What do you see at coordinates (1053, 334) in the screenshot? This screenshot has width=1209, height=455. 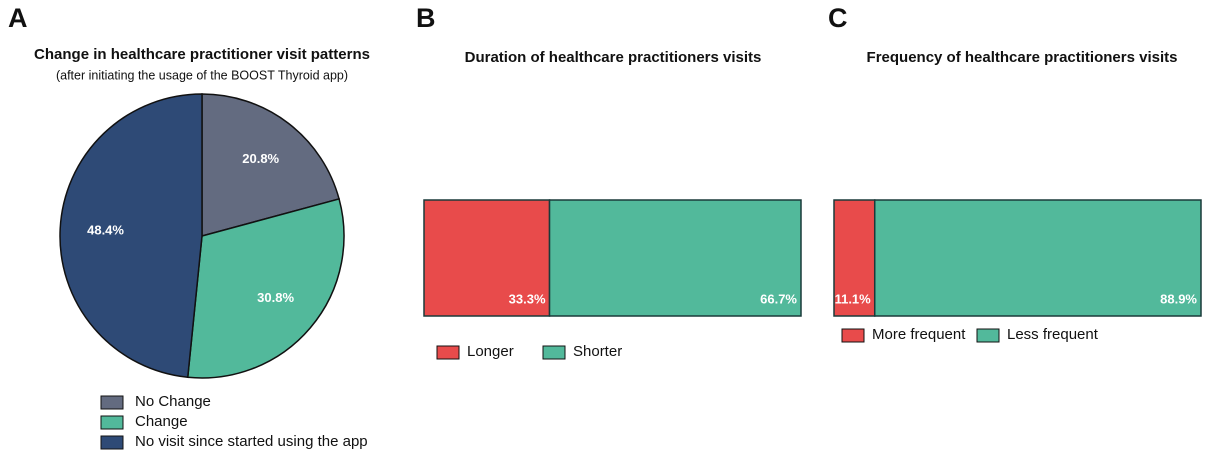 I see `legend-label: Less frequent` at bounding box center [1053, 334].